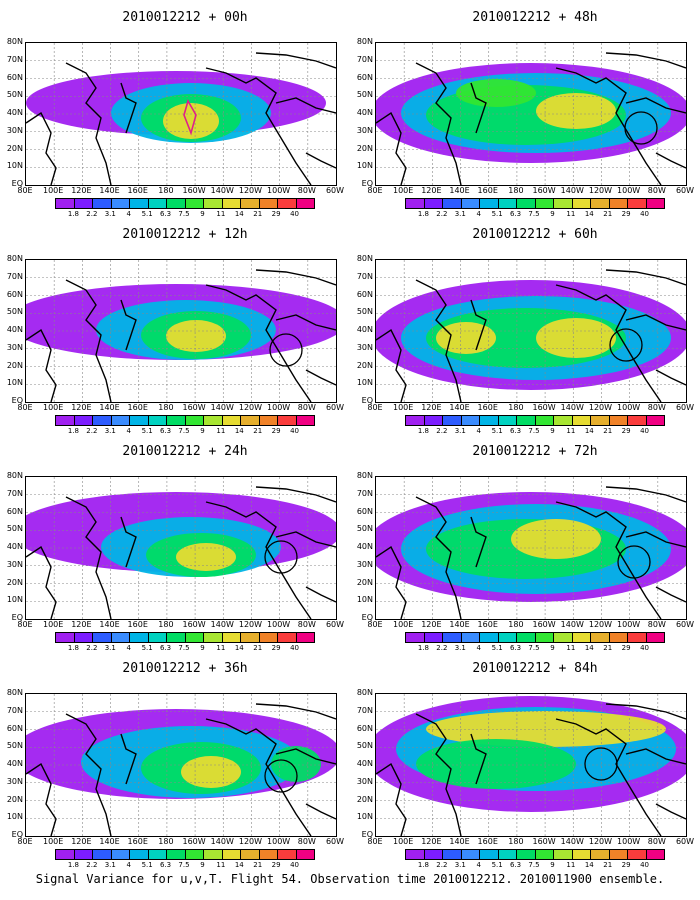 The height and width of the screenshot is (900, 700). What do you see at coordinates (645, 431) in the screenshot?
I see `colorbar-label: 40` at bounding box center [645, 431].